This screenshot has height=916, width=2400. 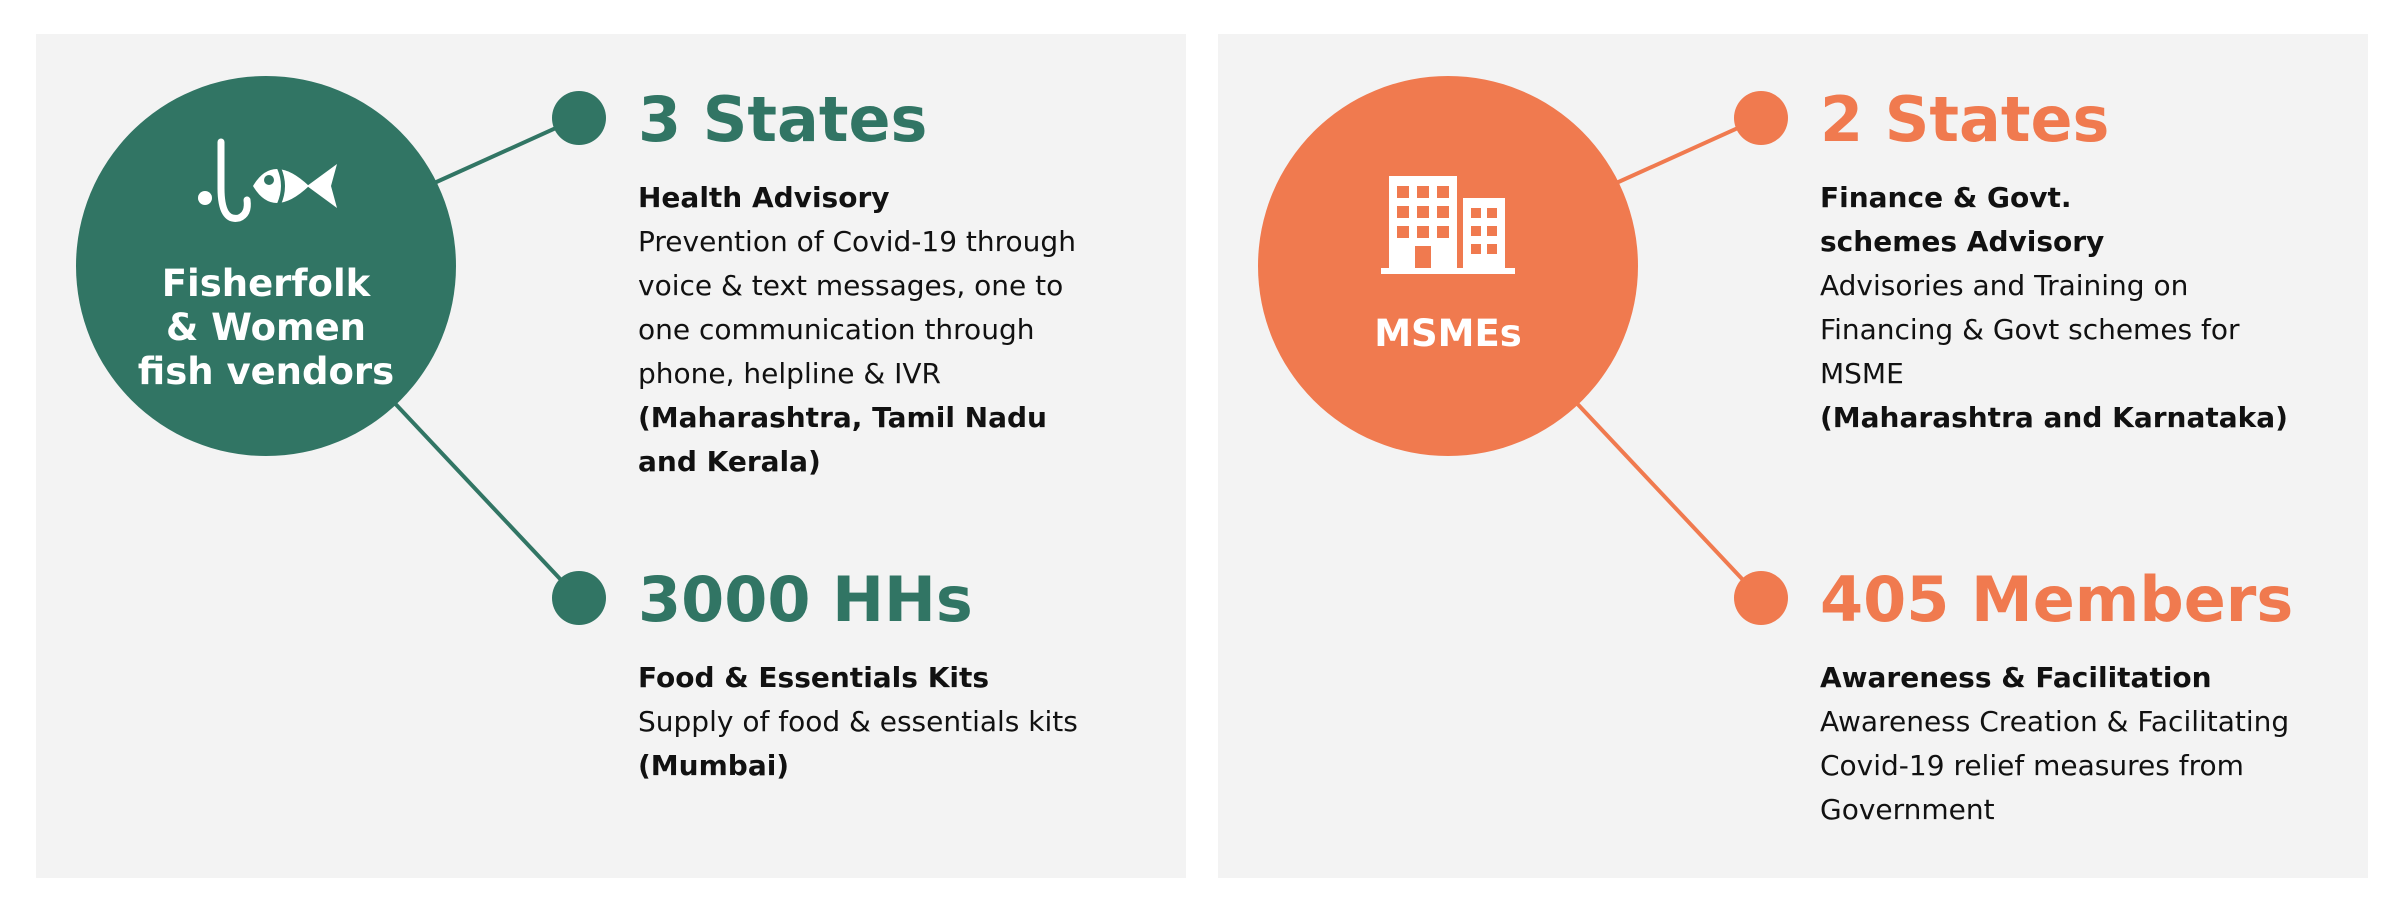 What do you see at coordinates (764, 197) in the screenshot?
I see `stat-heading: Health Advisory` at bounding box center [764, 197].